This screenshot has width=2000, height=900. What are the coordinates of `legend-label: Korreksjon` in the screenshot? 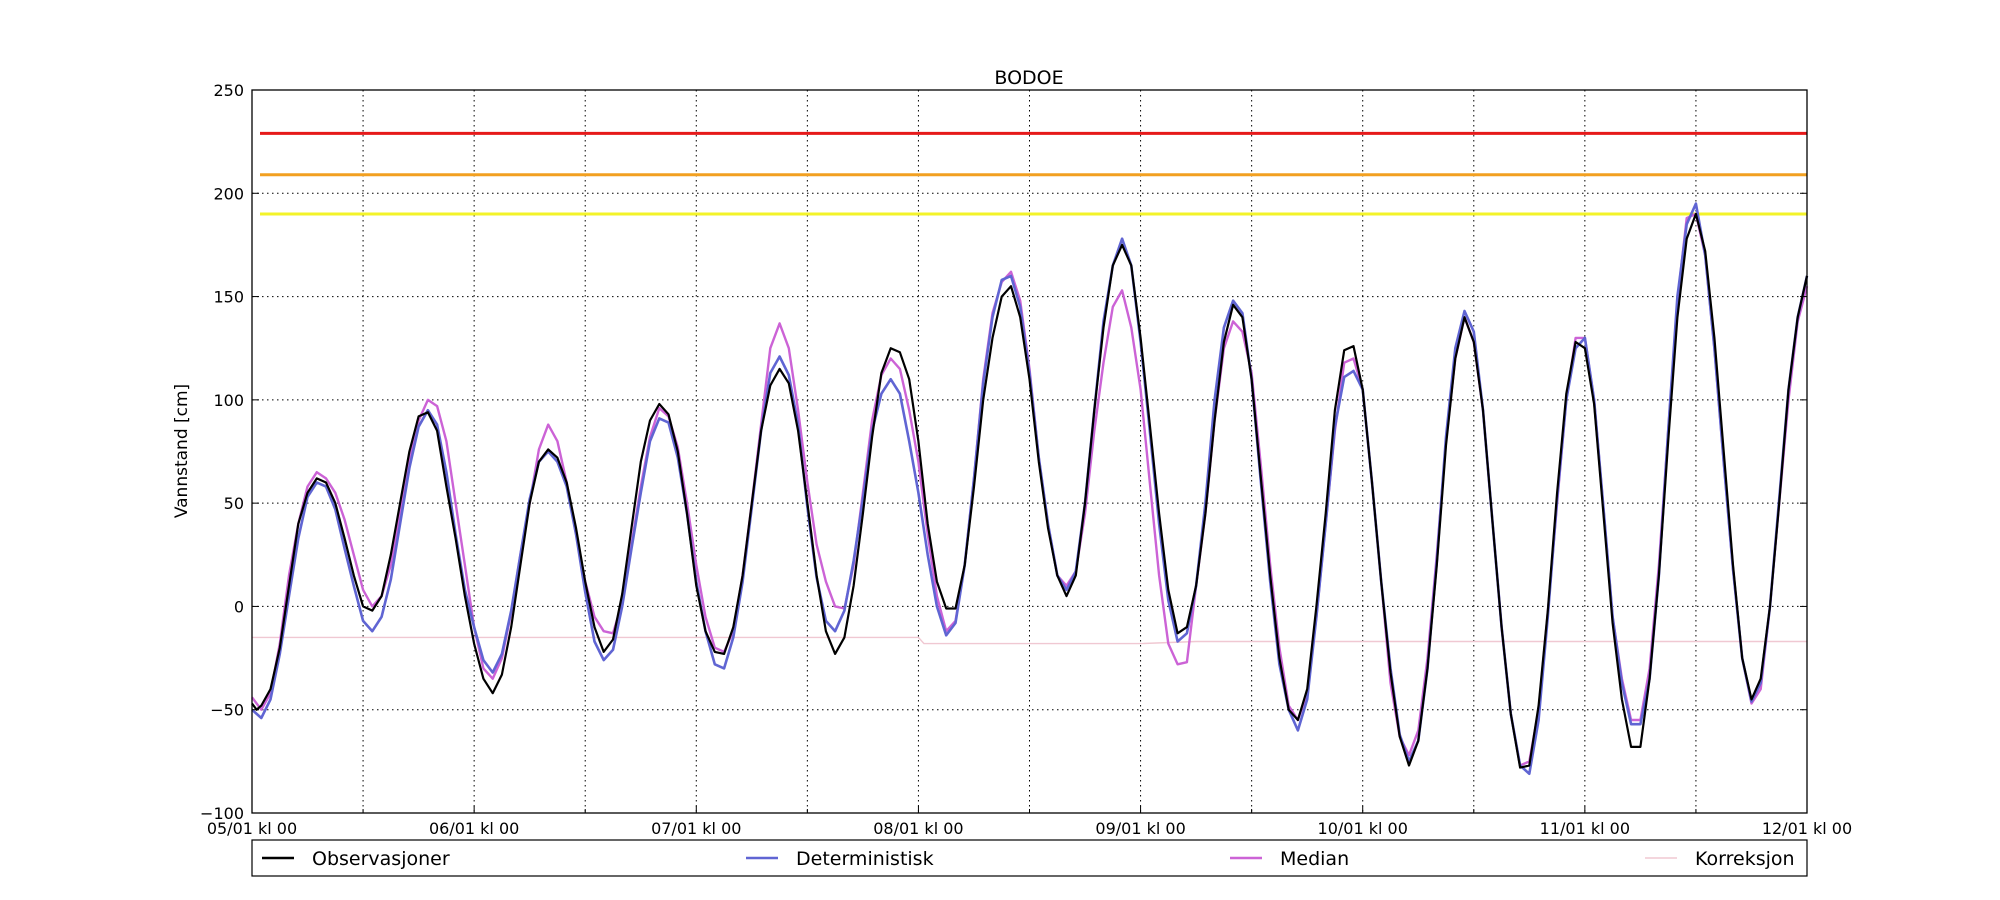 It's located at (1745, 859).